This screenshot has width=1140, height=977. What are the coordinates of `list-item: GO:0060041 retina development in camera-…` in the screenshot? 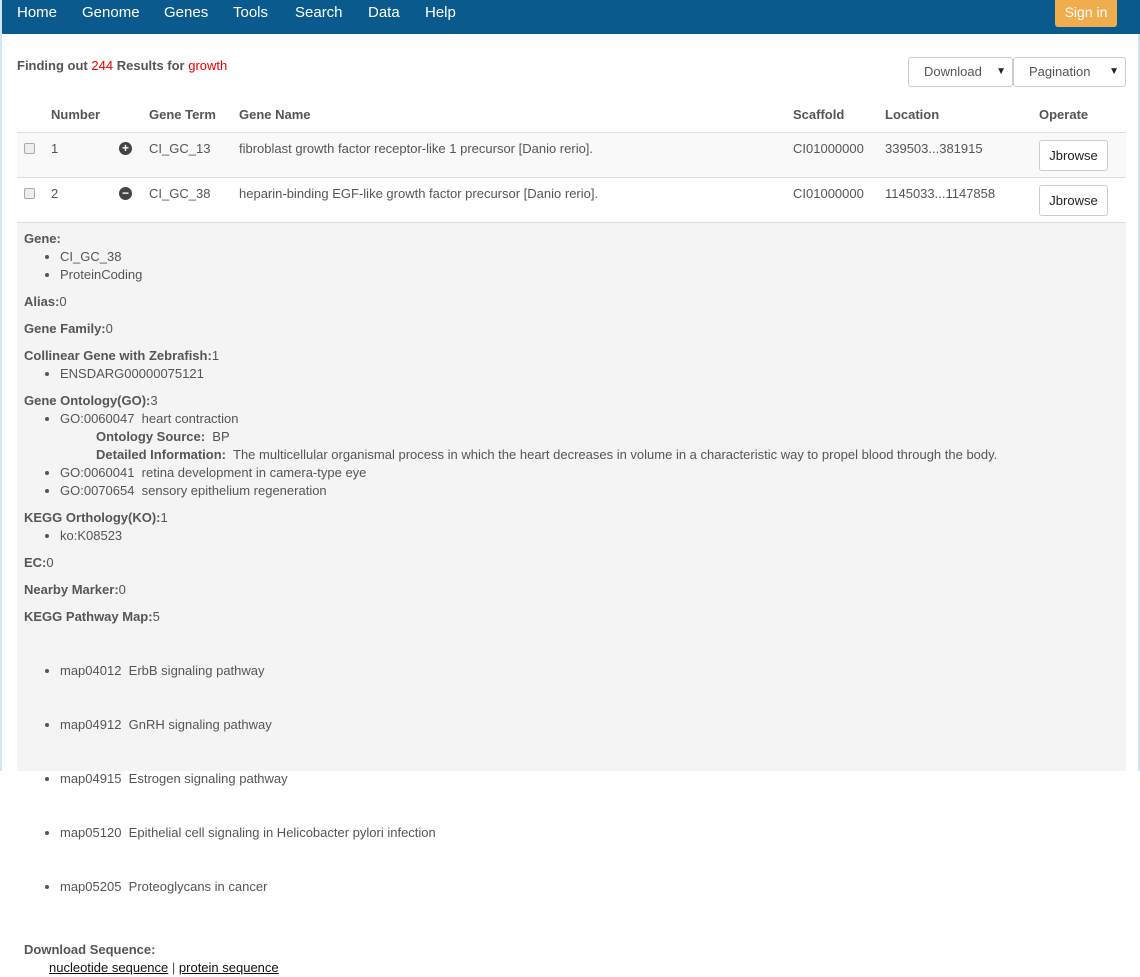 It's located at (593, 473).